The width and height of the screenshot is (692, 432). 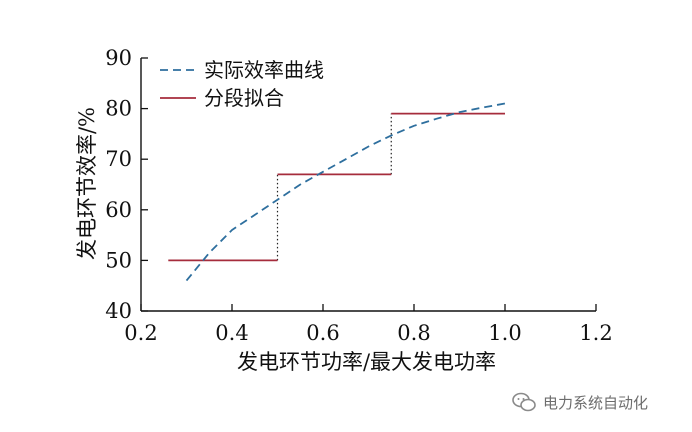 I want to click on x-tick-label: 1.0, so click(x=504, y=333).